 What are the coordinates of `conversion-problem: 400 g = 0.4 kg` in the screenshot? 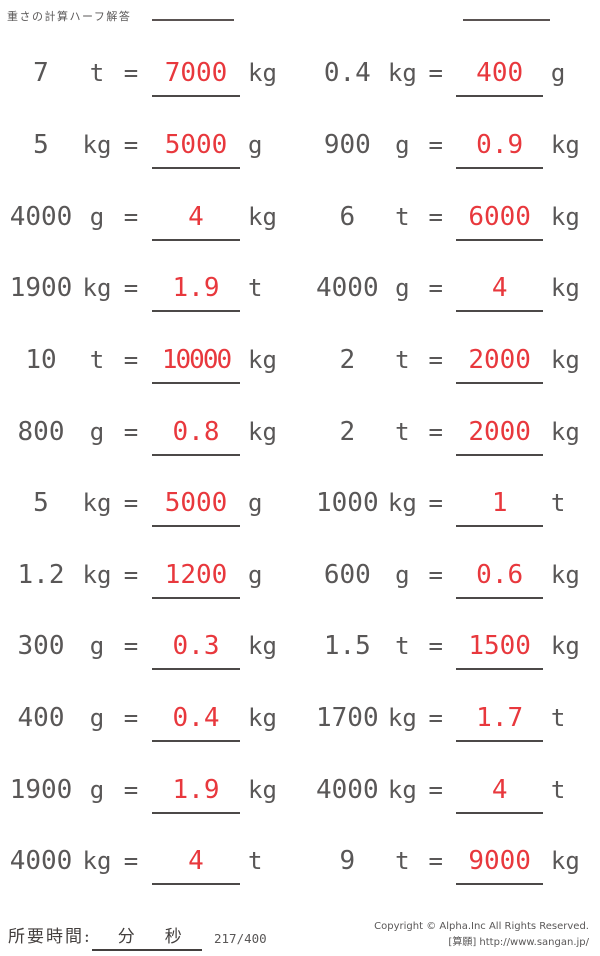 It's located at (151, 723).